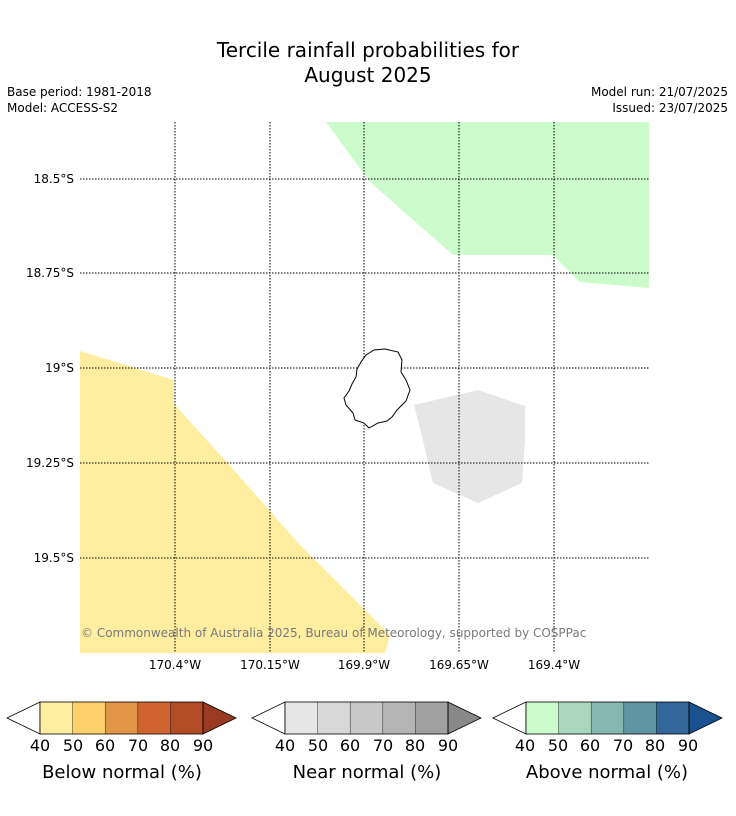 The image size is (736, 816). Describe the element at coordinates (318, 745) in the screenshot. I see `legend-near-tick: 50` at that location.